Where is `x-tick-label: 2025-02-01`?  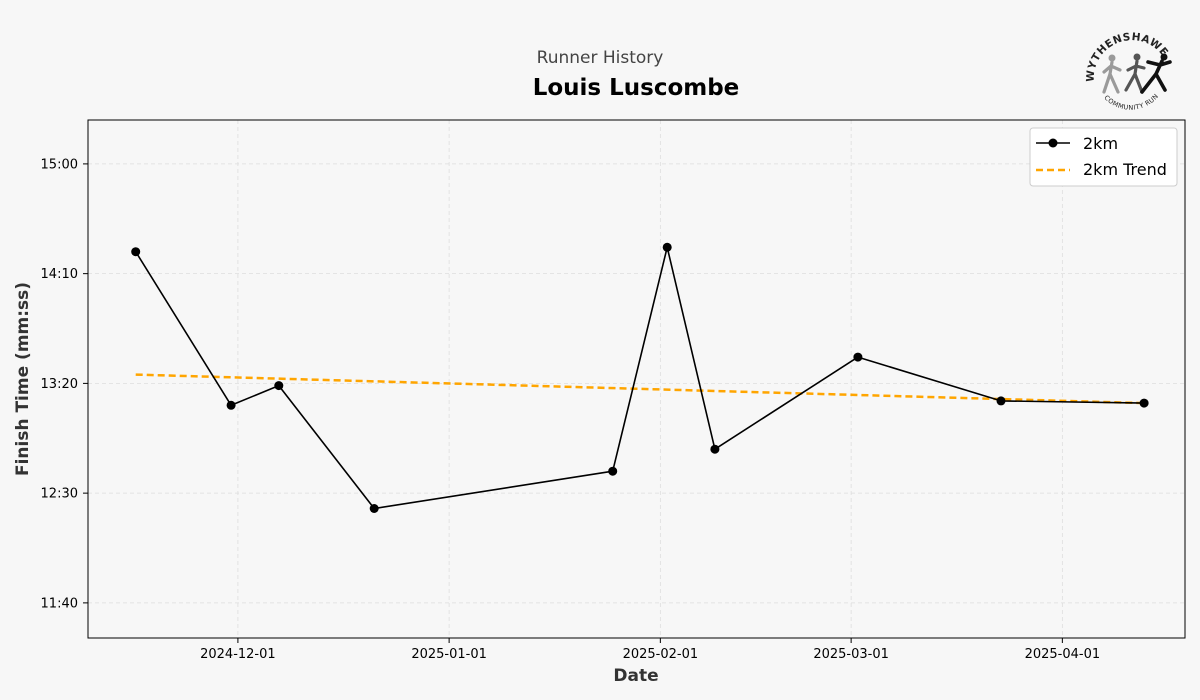
x-tick-label: 2025-02-01 is located at coordinates (661, 654).